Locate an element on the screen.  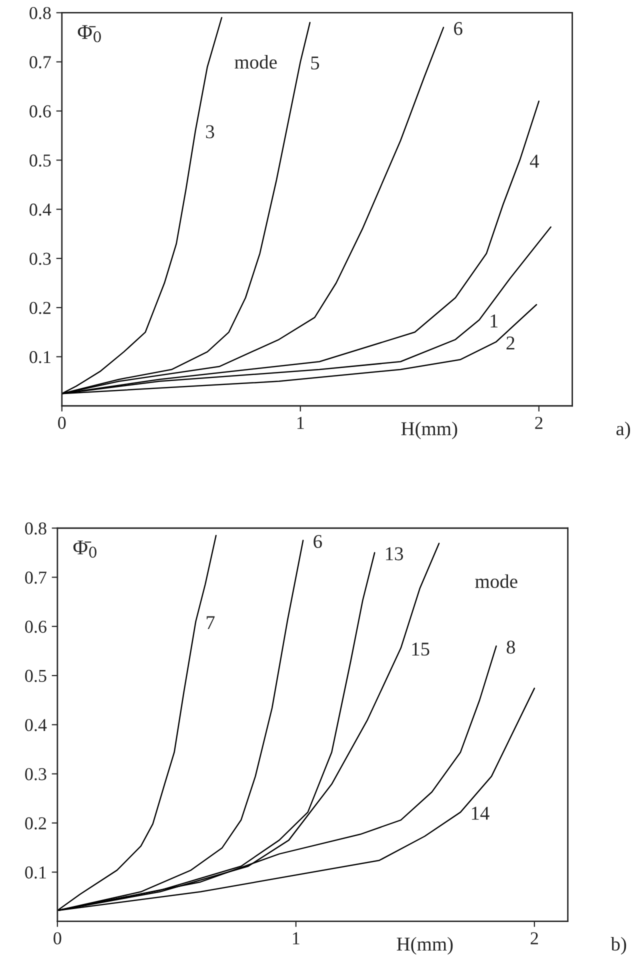
text: b) is located at coordinates (618, 946).